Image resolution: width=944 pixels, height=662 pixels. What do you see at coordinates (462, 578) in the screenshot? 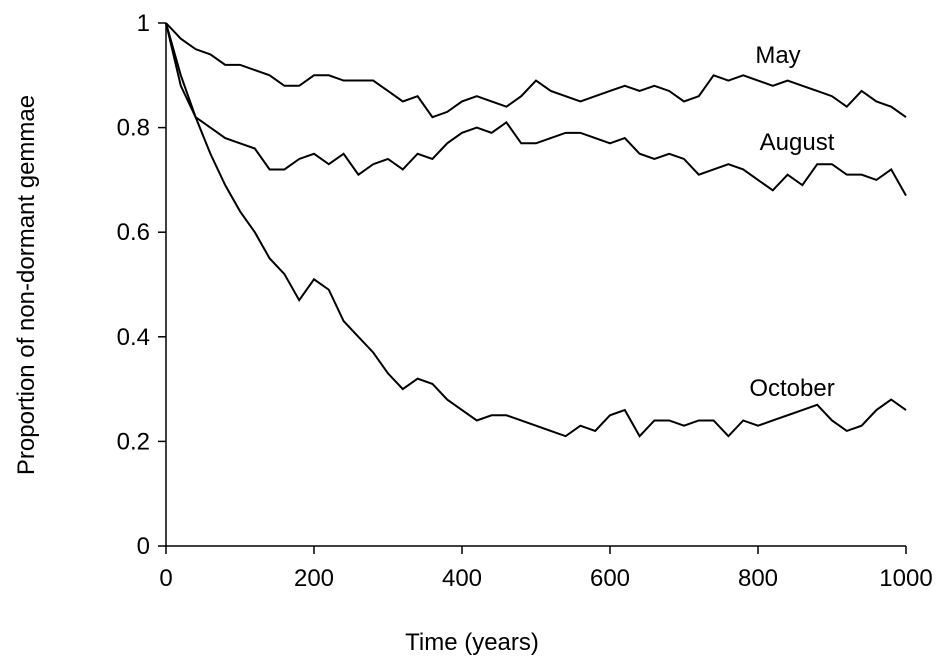
I see `x-tick-label: 400` at bounding box center [462, 578].